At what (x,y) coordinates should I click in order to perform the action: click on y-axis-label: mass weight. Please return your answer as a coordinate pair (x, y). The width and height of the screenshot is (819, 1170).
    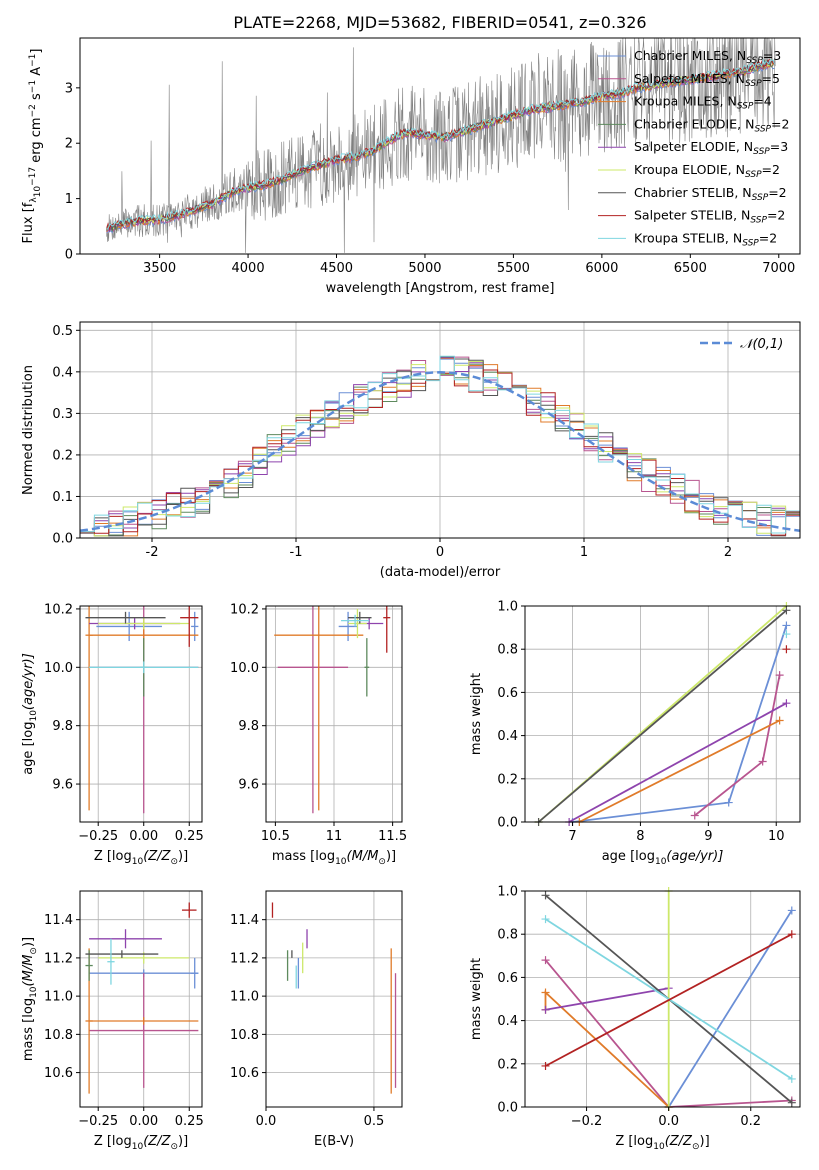
    Looking at the image, I should click on (476, 999).